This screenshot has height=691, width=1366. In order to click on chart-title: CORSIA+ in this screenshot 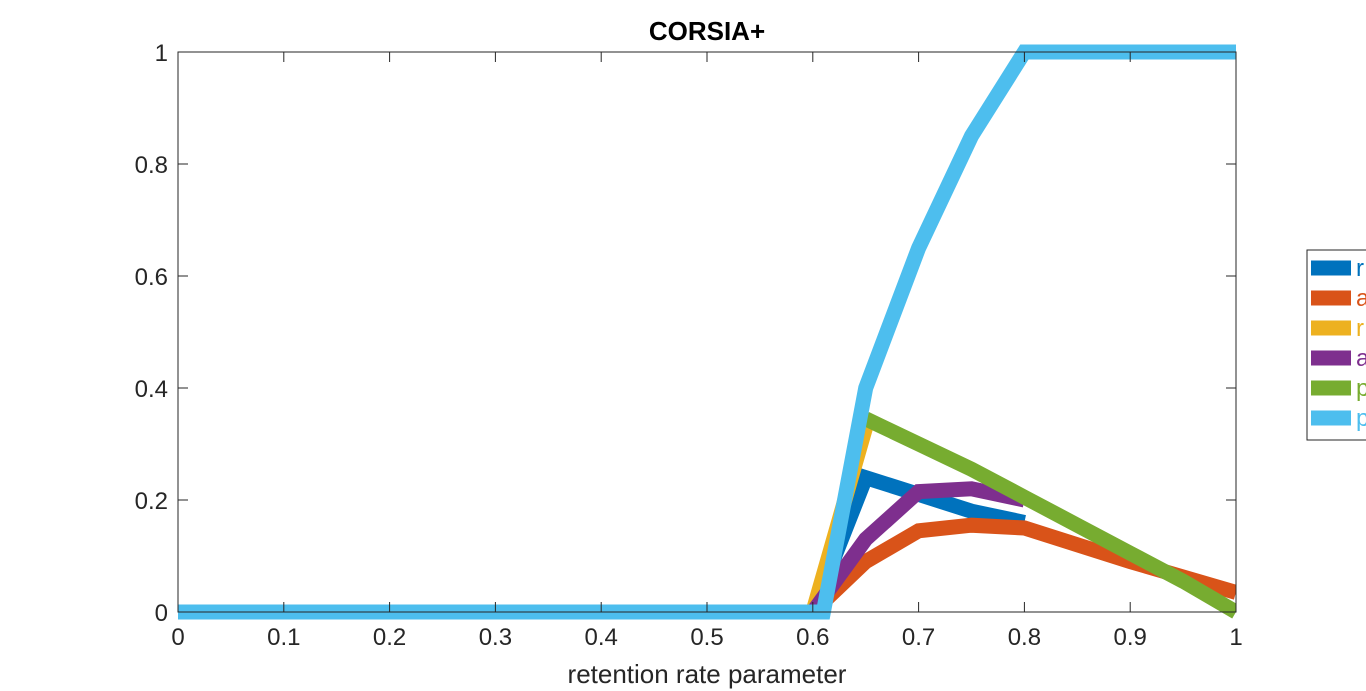, I will do `click(707, 31)`.